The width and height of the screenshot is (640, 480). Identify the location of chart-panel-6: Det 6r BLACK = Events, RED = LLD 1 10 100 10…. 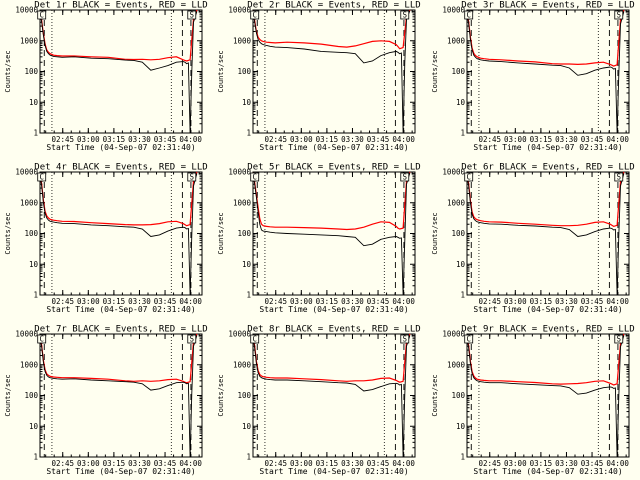
(533, 239).